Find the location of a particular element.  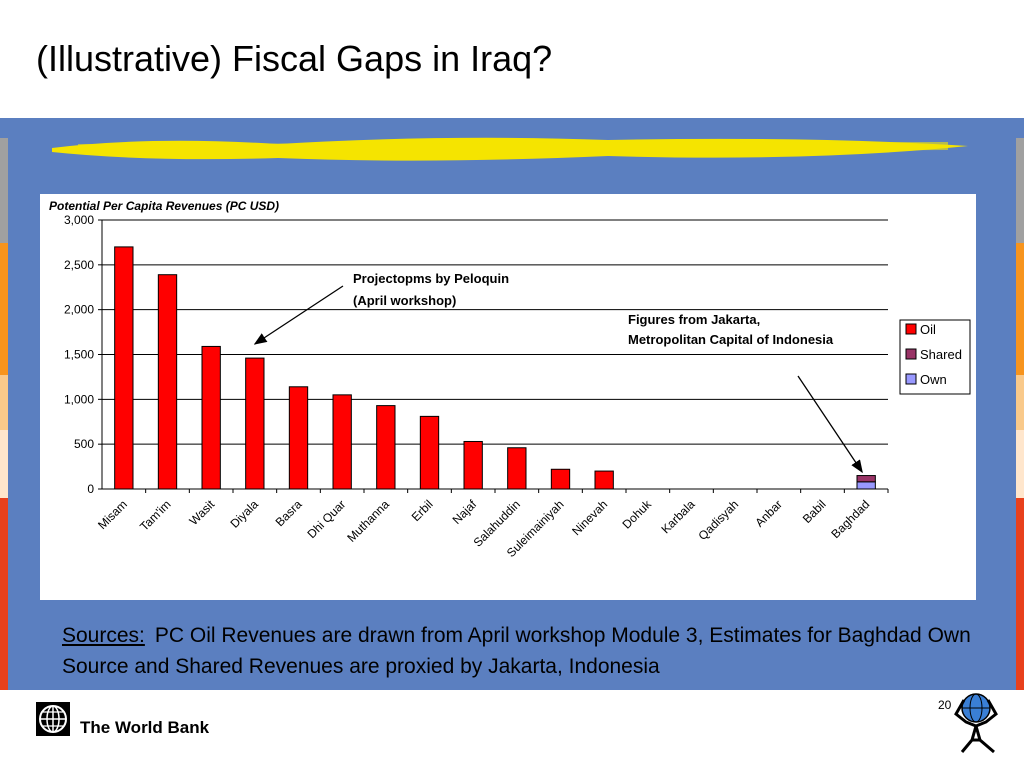

annotation-text: Projectopms by Peloquin is located at coordinates (431, 278).